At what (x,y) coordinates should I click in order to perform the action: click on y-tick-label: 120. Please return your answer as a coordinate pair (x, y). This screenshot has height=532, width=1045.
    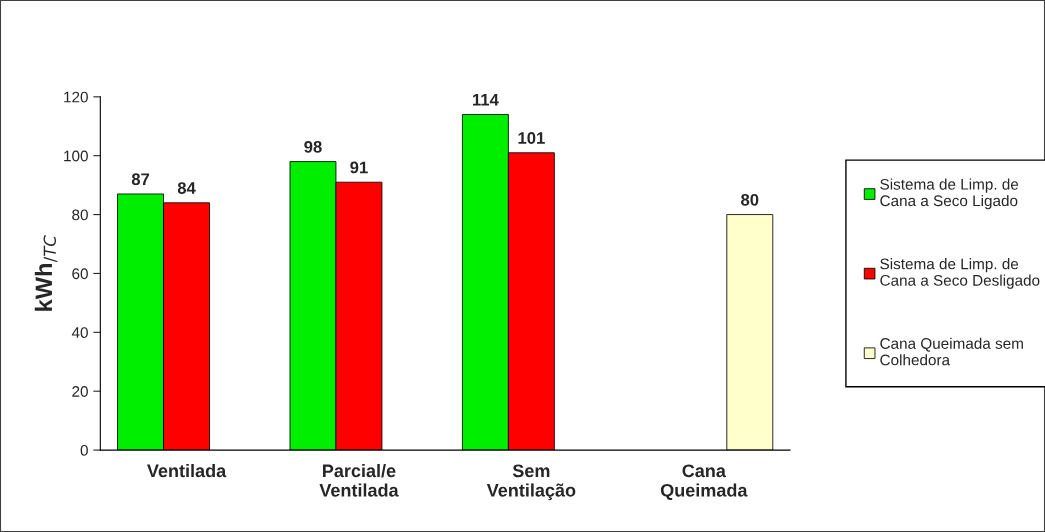
    Looking at the image, I should click on (76, 97).